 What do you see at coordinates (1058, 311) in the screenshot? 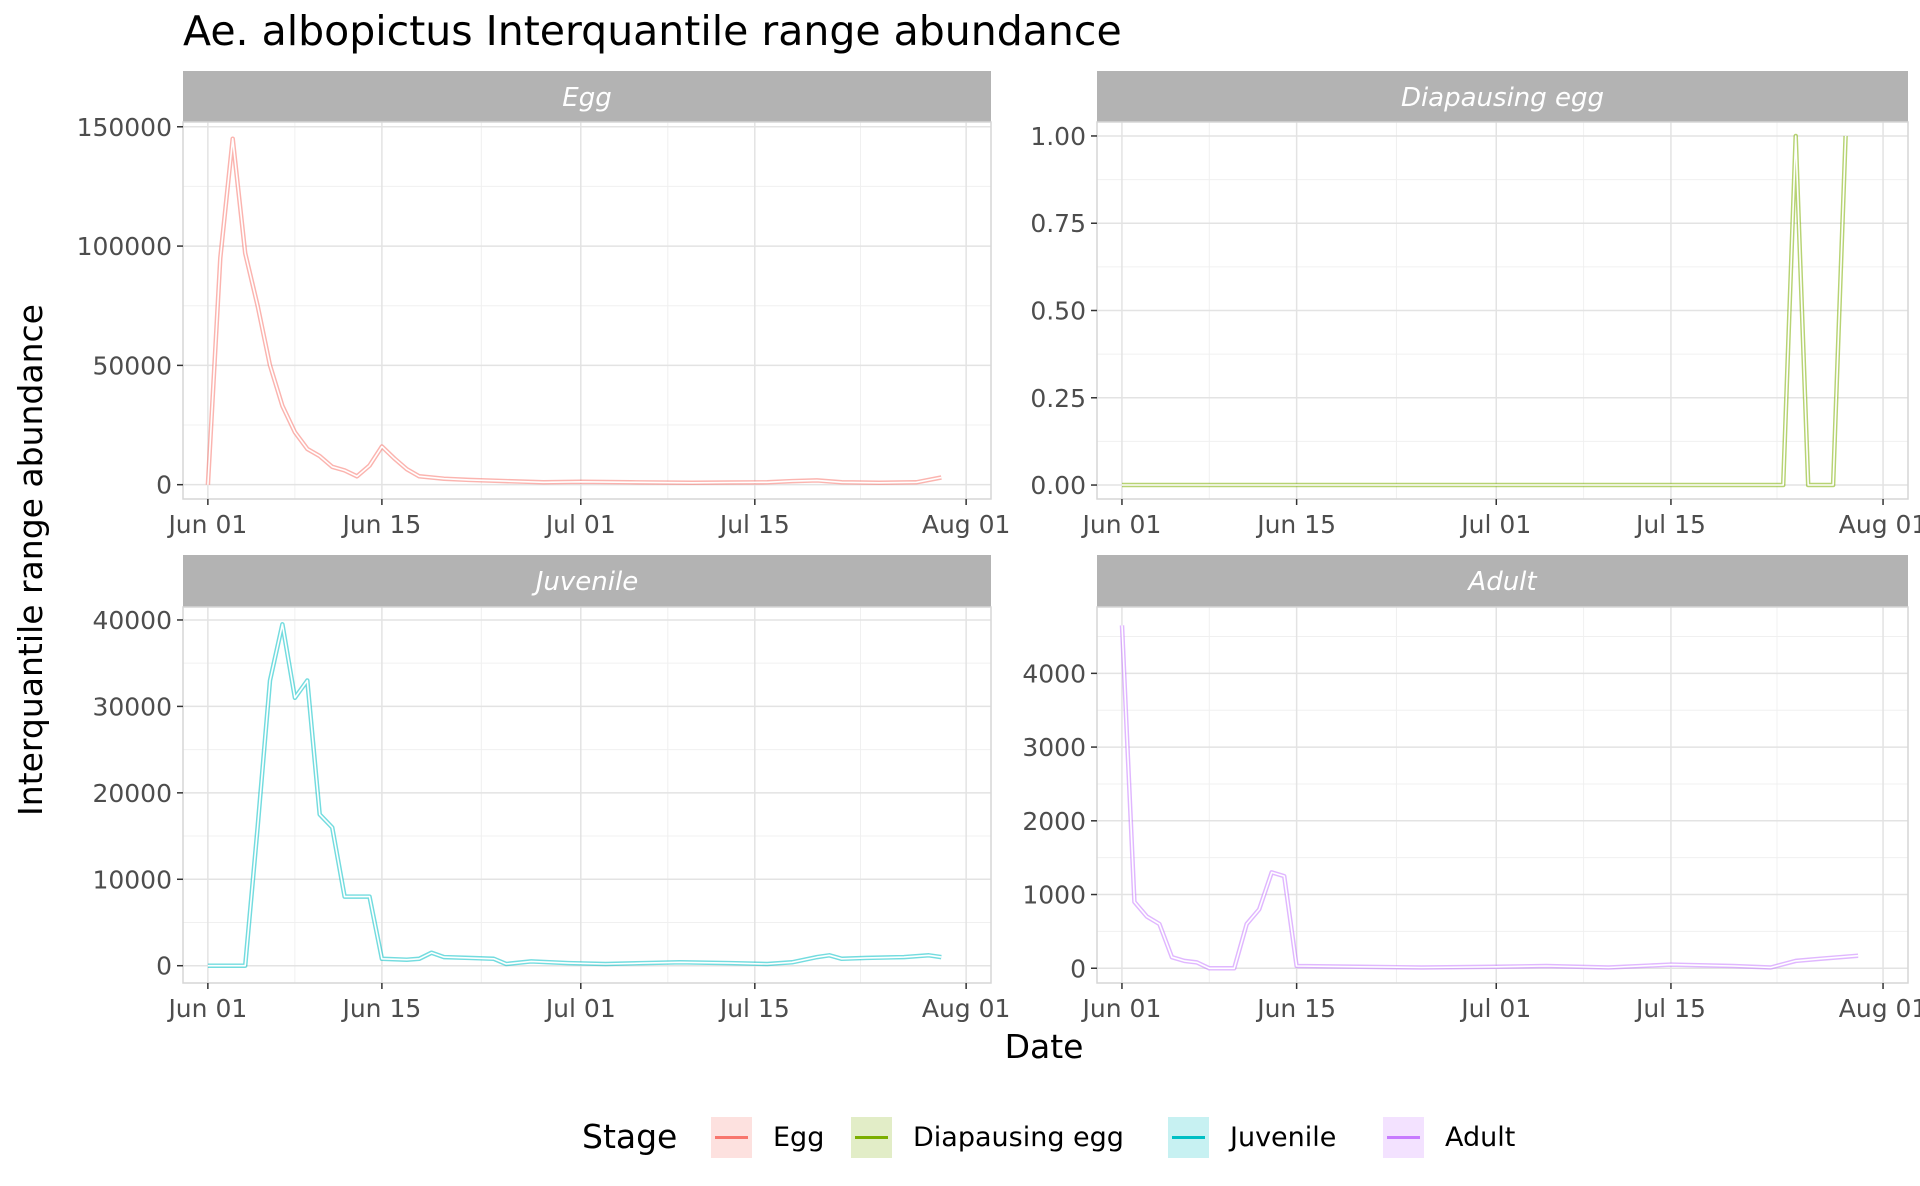
I see `y-tick-label: 0.50` at bounding box center [1058, 311].